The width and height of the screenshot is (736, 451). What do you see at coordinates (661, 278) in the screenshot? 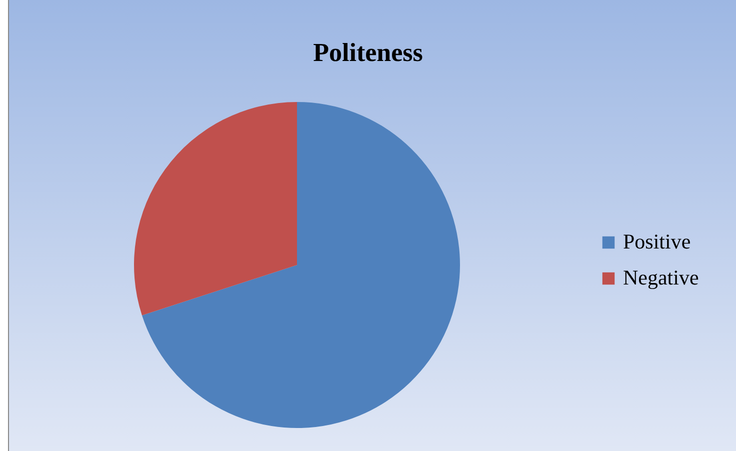
I see `legend-label: Negative` at bounding box center [661, 278].